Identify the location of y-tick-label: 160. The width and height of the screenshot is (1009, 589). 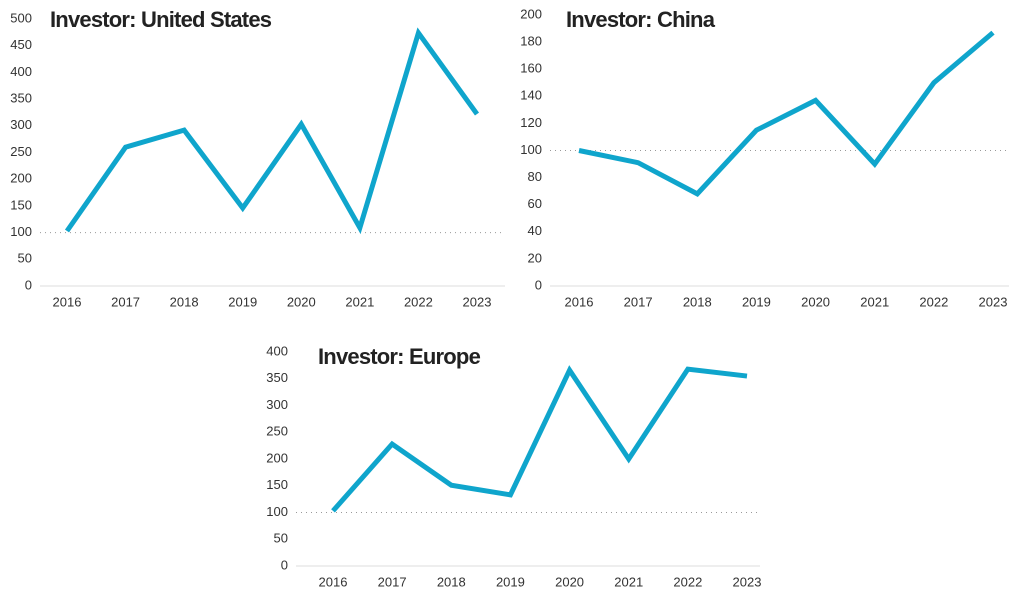
(531, 68).